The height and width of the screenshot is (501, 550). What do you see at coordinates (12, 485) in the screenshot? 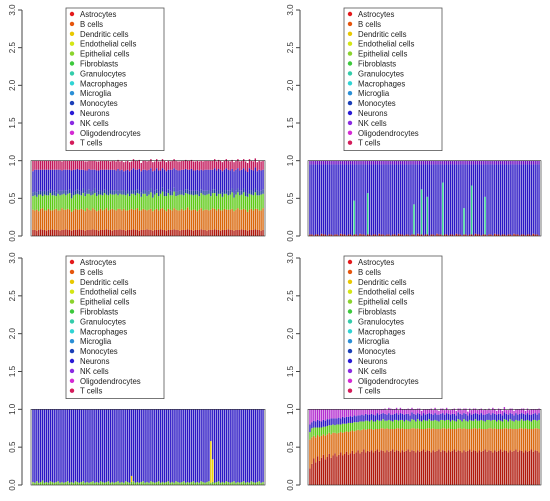
I see `y-tick-label: 0.0` at bounding box center [12, 485].